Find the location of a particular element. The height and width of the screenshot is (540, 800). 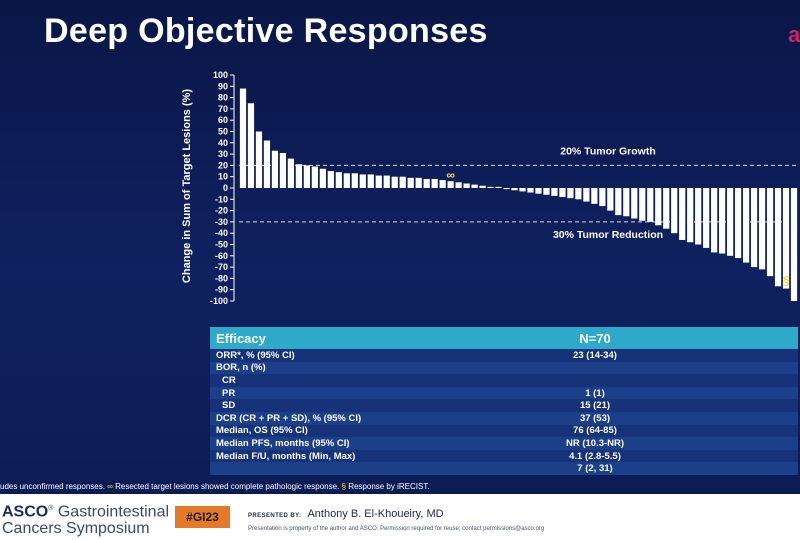

y-tick-label: -10 is located at coordinates (221, 199).